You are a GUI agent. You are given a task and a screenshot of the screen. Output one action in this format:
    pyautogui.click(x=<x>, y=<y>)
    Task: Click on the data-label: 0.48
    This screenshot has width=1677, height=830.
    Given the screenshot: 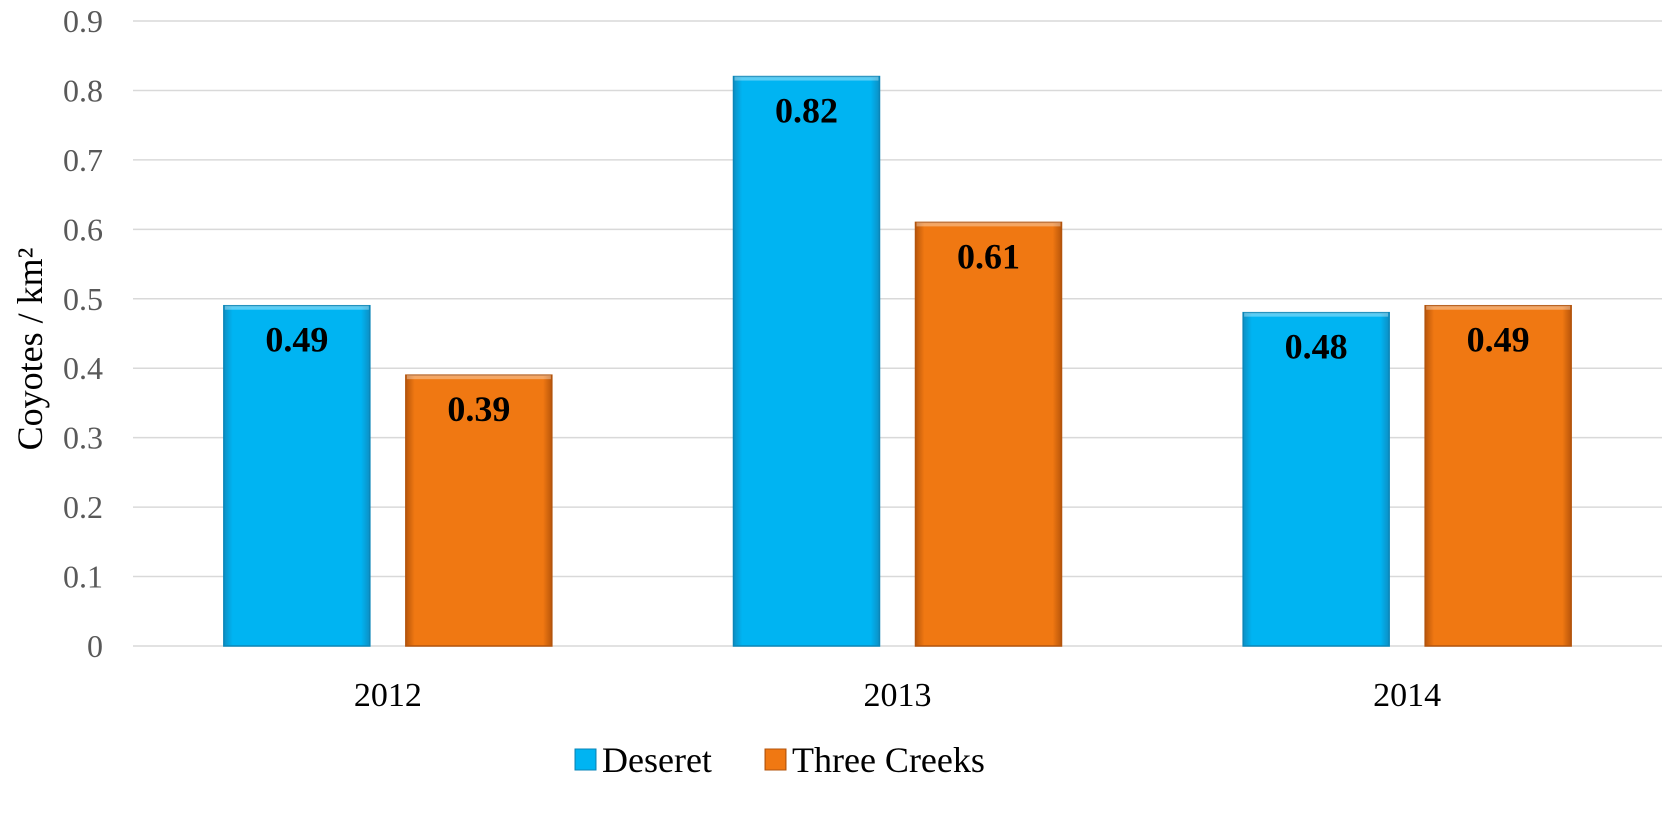 What is the action you would take?
    pyautogui.click(x=1316, y=347)
    